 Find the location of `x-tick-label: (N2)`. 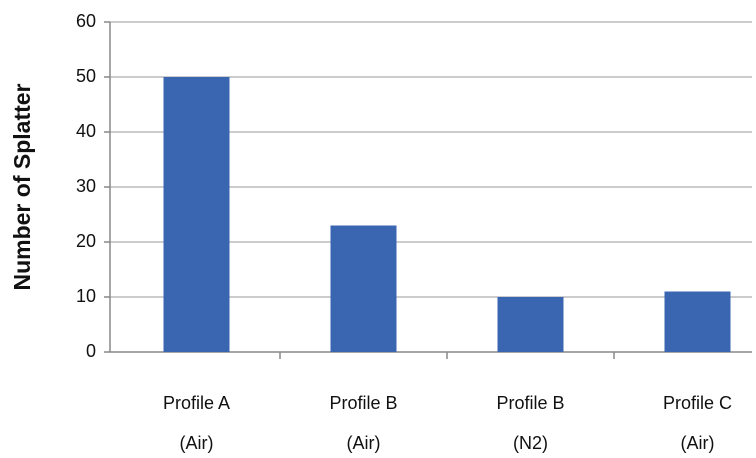

x-tick-label: (N2) is located at coordinates (530, 443).